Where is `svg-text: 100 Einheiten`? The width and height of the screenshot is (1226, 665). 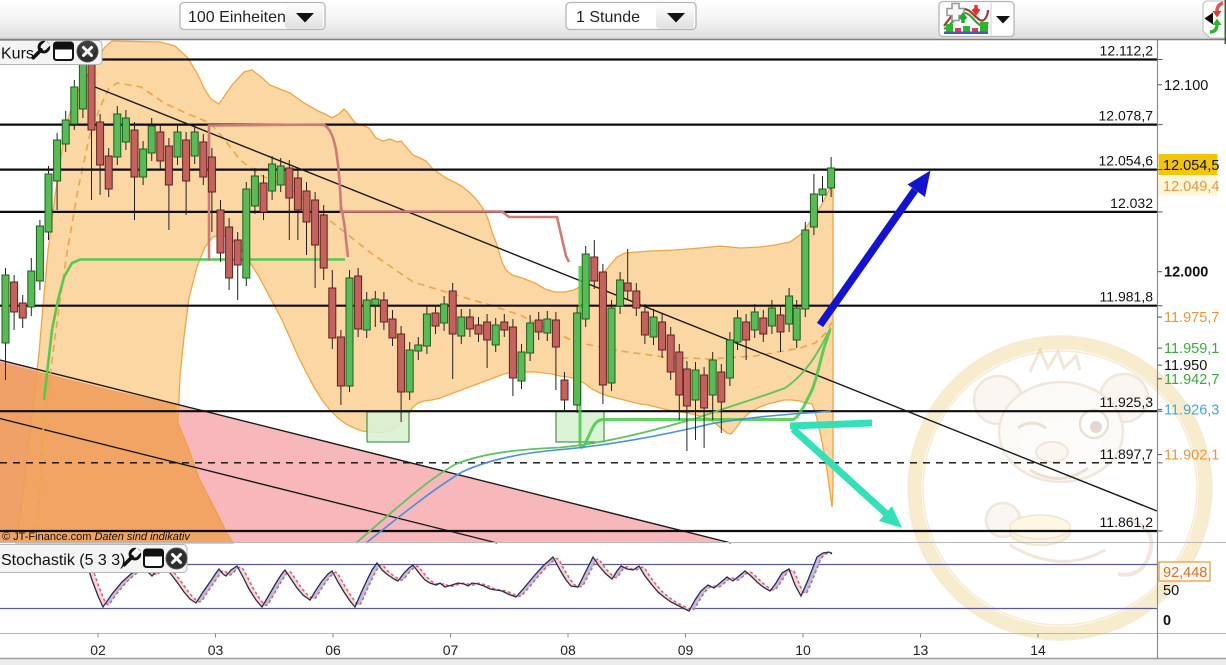 svg-text: 100 Einheiten is located at coordinates (237, 17).